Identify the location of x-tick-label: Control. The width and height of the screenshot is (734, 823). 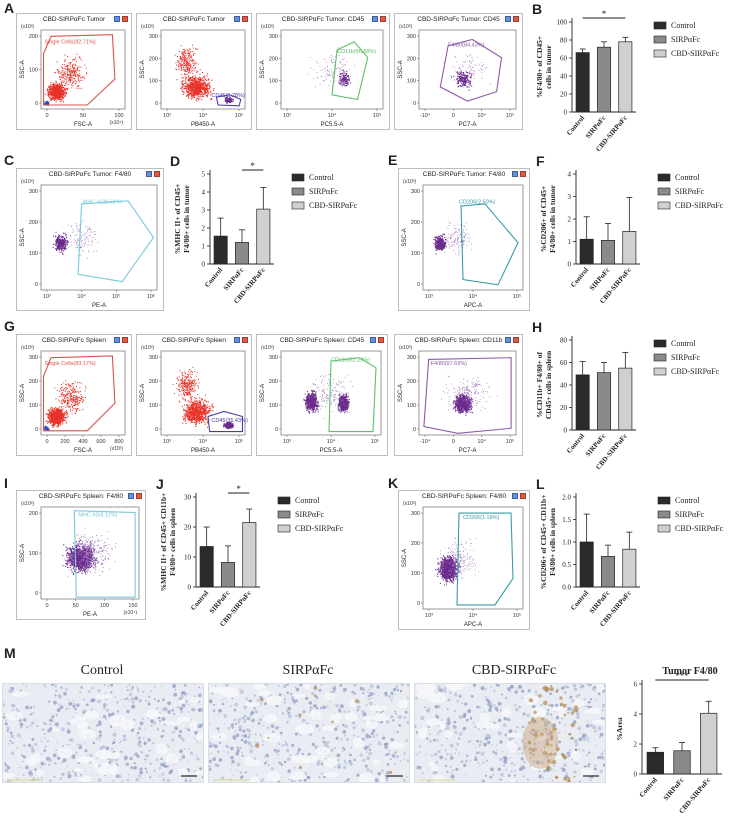
(199, 600).